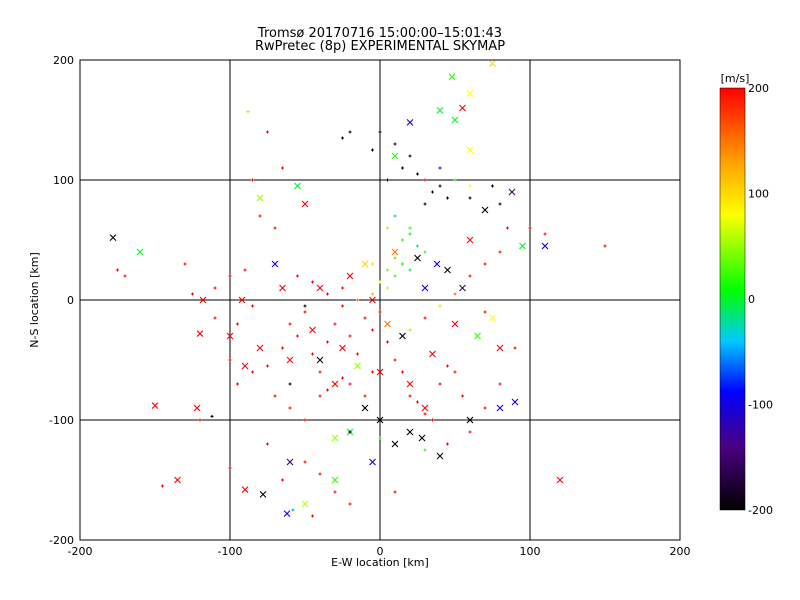 This screenshot has width=800, height=600. What do you see at coordinates (70, 300) in the screenshot?
I see `y-tick-label: 0` at bounding box center [70, 300].